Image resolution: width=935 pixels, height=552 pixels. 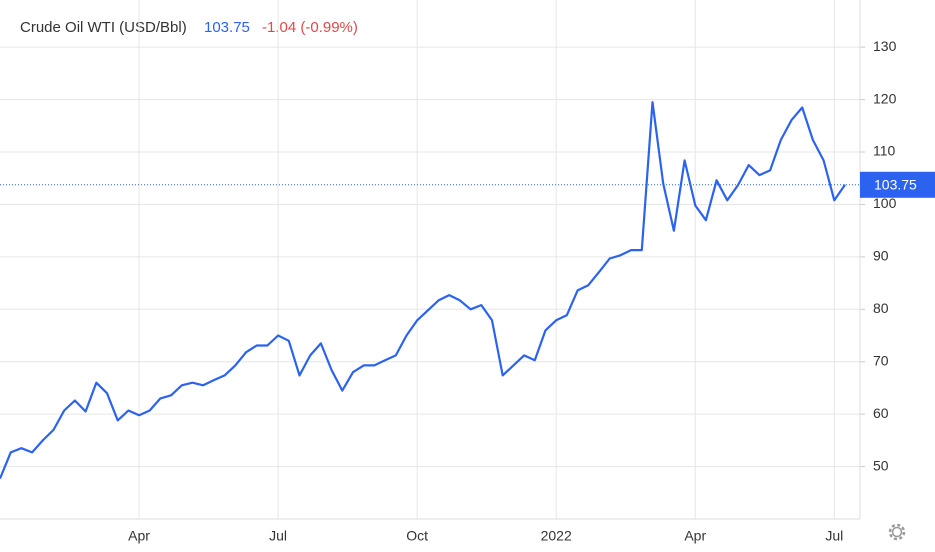 I want to click on gear-body, so click(x=897, y=532).